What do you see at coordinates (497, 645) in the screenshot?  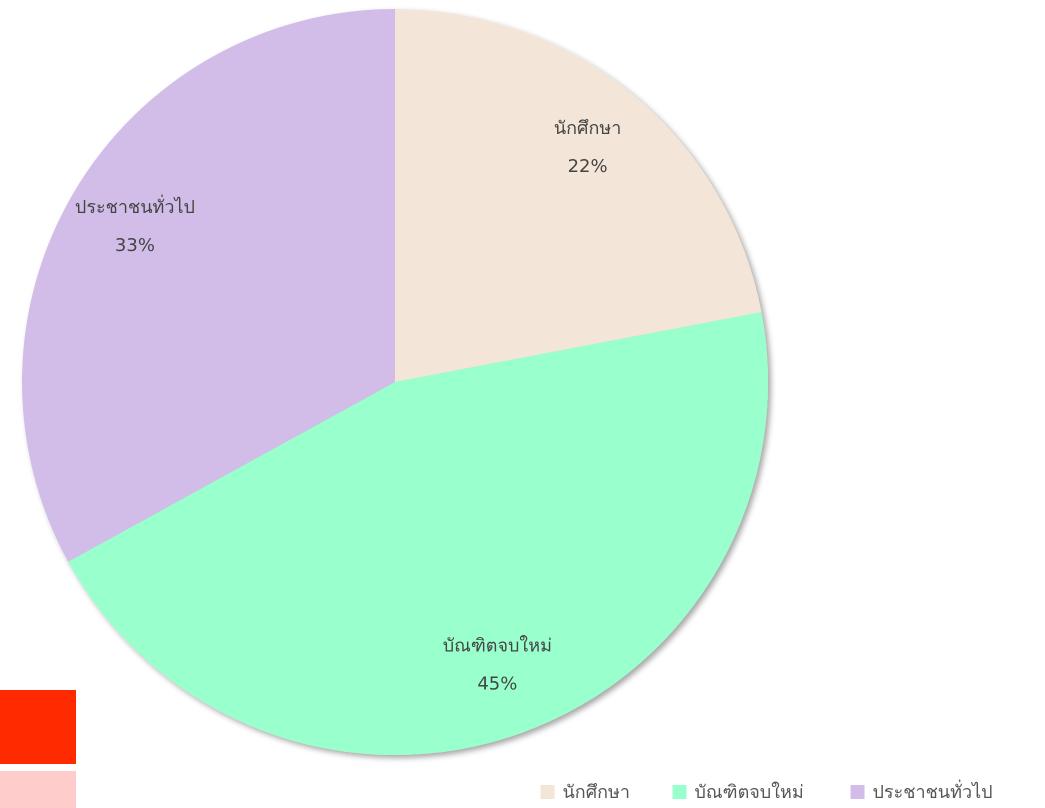 I see `slice-label: บัณฑิตจบใหม่` at bounding box center [497, 645].